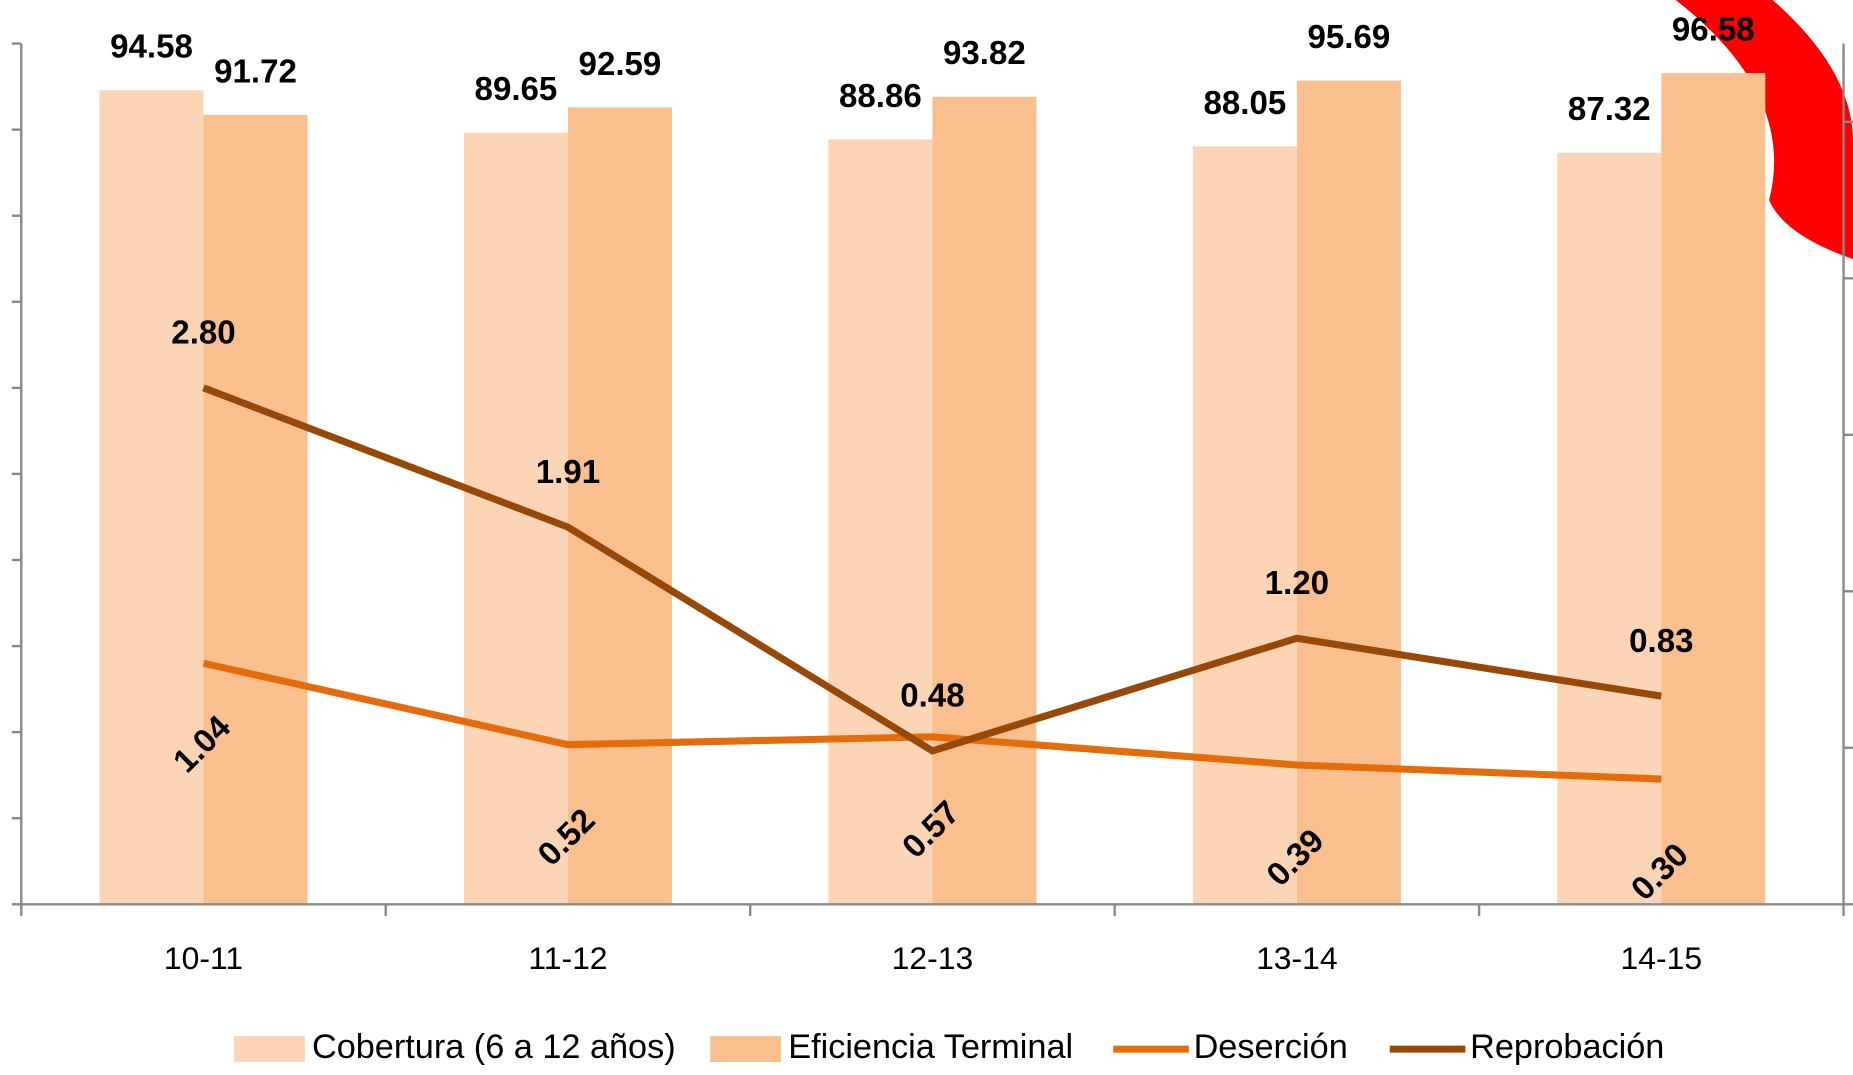 The image size is (1853, 1075). I want to click on legend-label: Deserción, so click(1271, 1047).